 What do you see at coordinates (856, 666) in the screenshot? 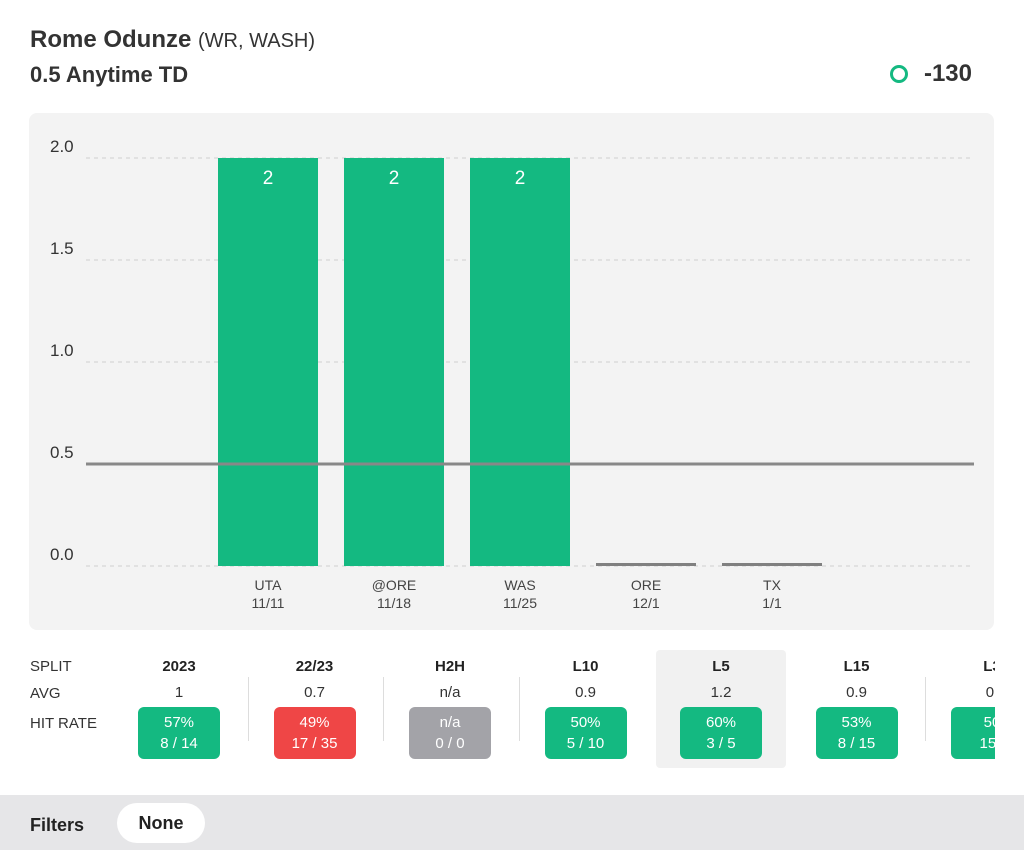
I see `split-name: L15` at bounding box center [856, 666].